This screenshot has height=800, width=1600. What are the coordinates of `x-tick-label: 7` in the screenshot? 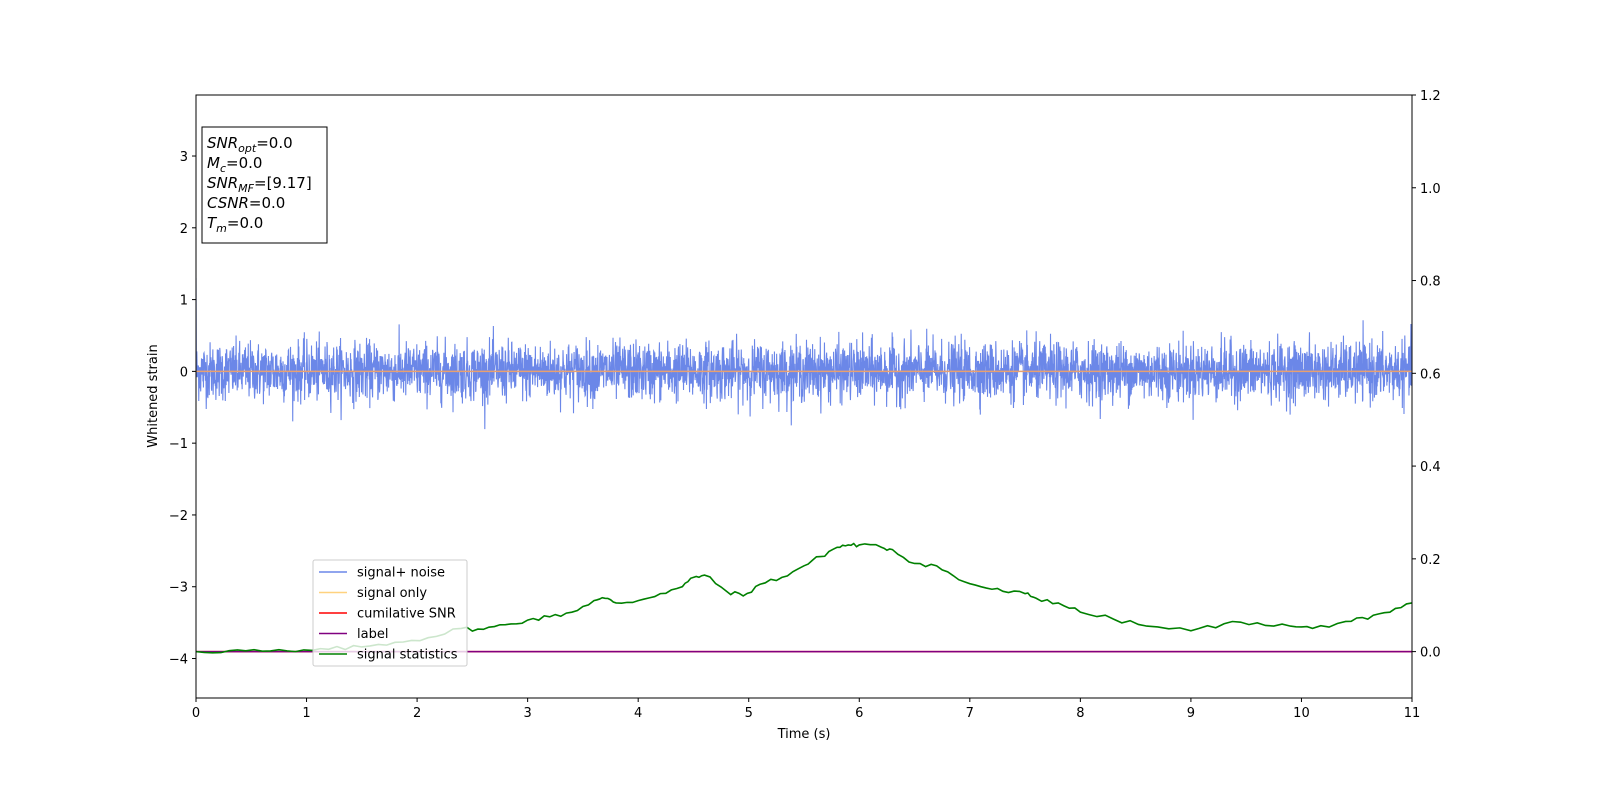 It's located at (970, 713).